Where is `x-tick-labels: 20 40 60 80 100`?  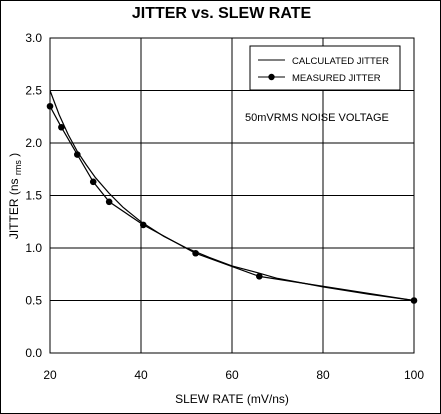
x-tick-labels: 20 40 60 80 100 is located at coordinates (233, 375).